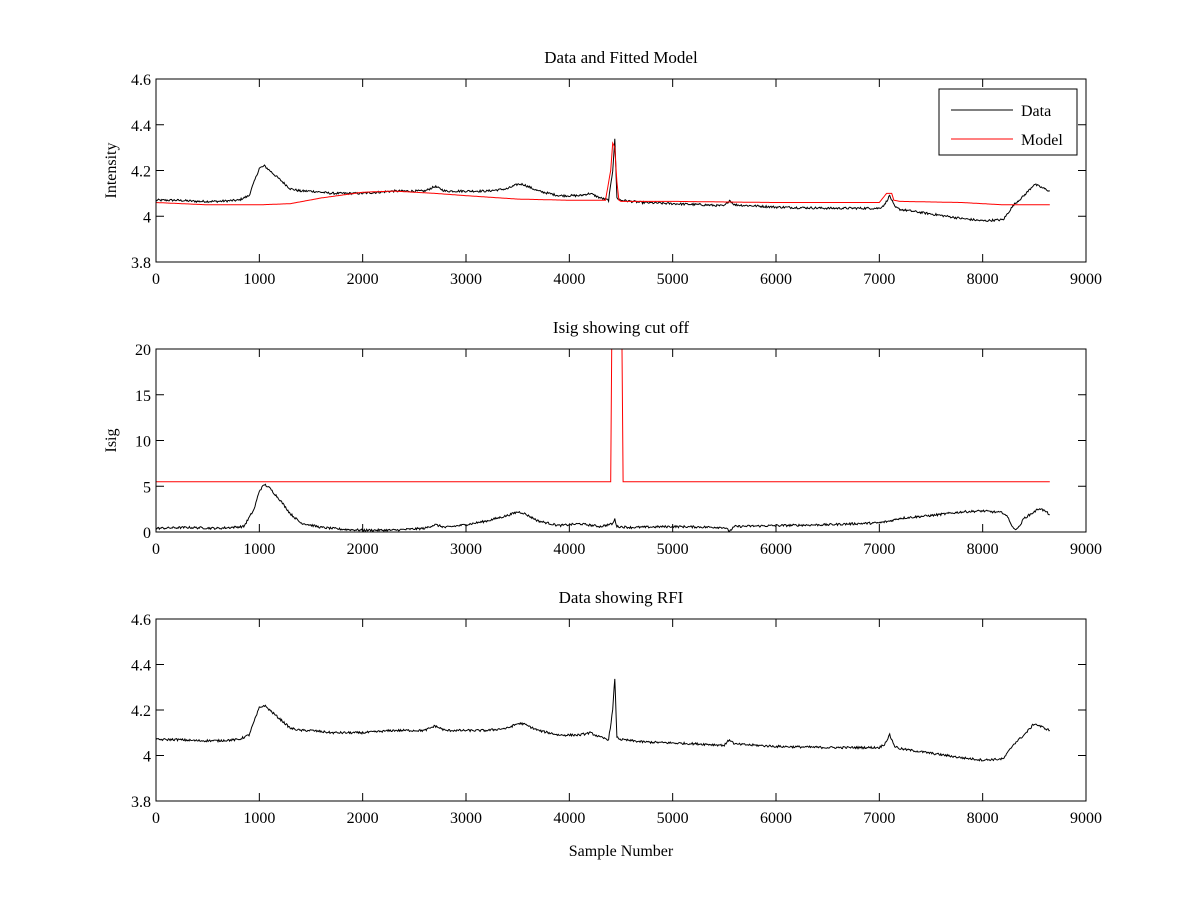 The height and width of the screenshot is (900, 1200). What do you see at coordinates (111, 441) in the screenshot?
I see `y-axis-label: Isig` at bounding box center [111, 441].